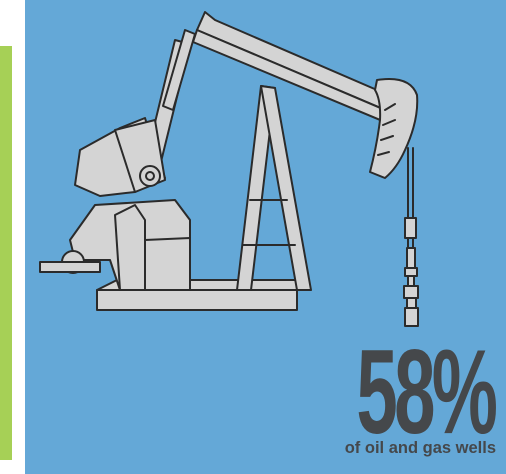 The image size is (506, 474). I want to click on walking-beam, so click(298, 62).